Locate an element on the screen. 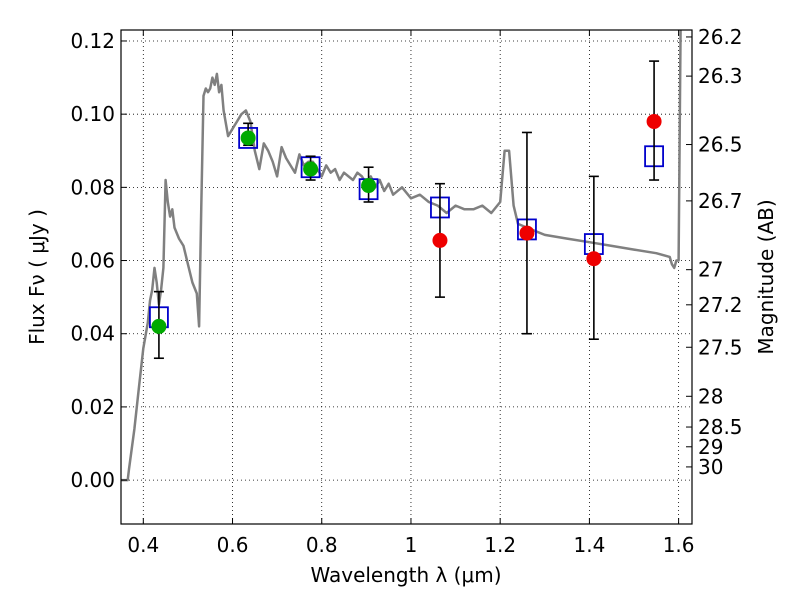 The height and width of the screenshot is (600, 800). y-tick-label: 0.06 is located at coordinates (92, 261).